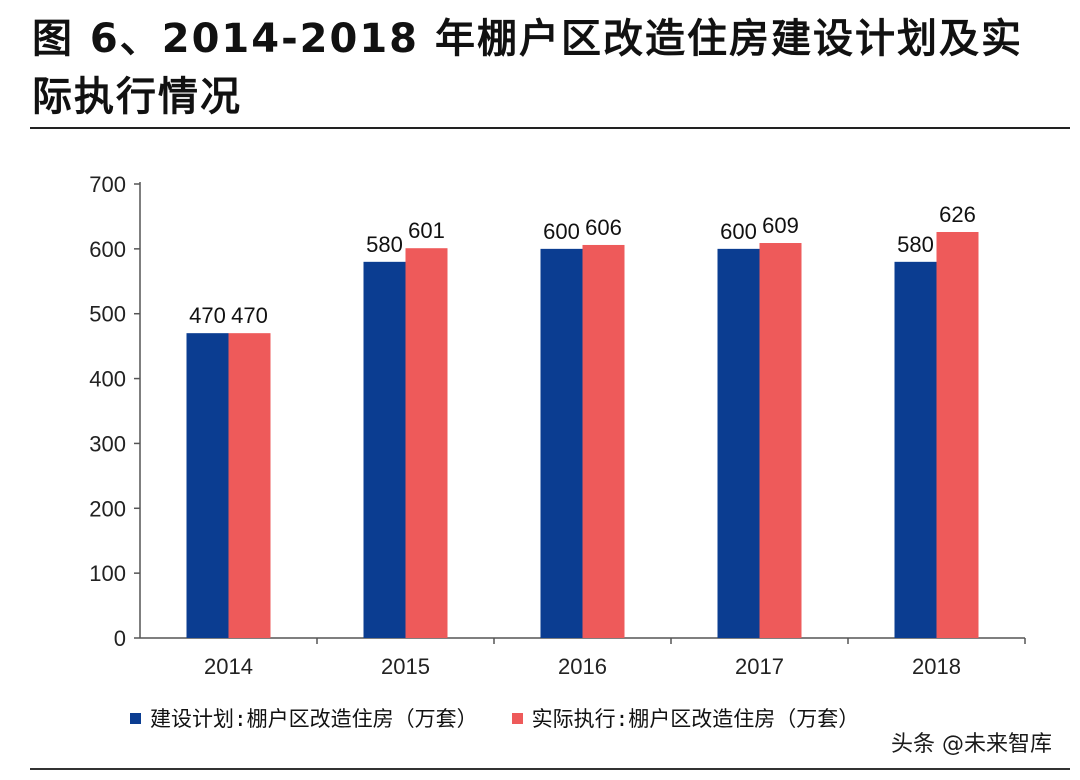 The width and height of the screenshot is (1080, 780). I want to click on y-tick-label: 200, so click(107, 508).